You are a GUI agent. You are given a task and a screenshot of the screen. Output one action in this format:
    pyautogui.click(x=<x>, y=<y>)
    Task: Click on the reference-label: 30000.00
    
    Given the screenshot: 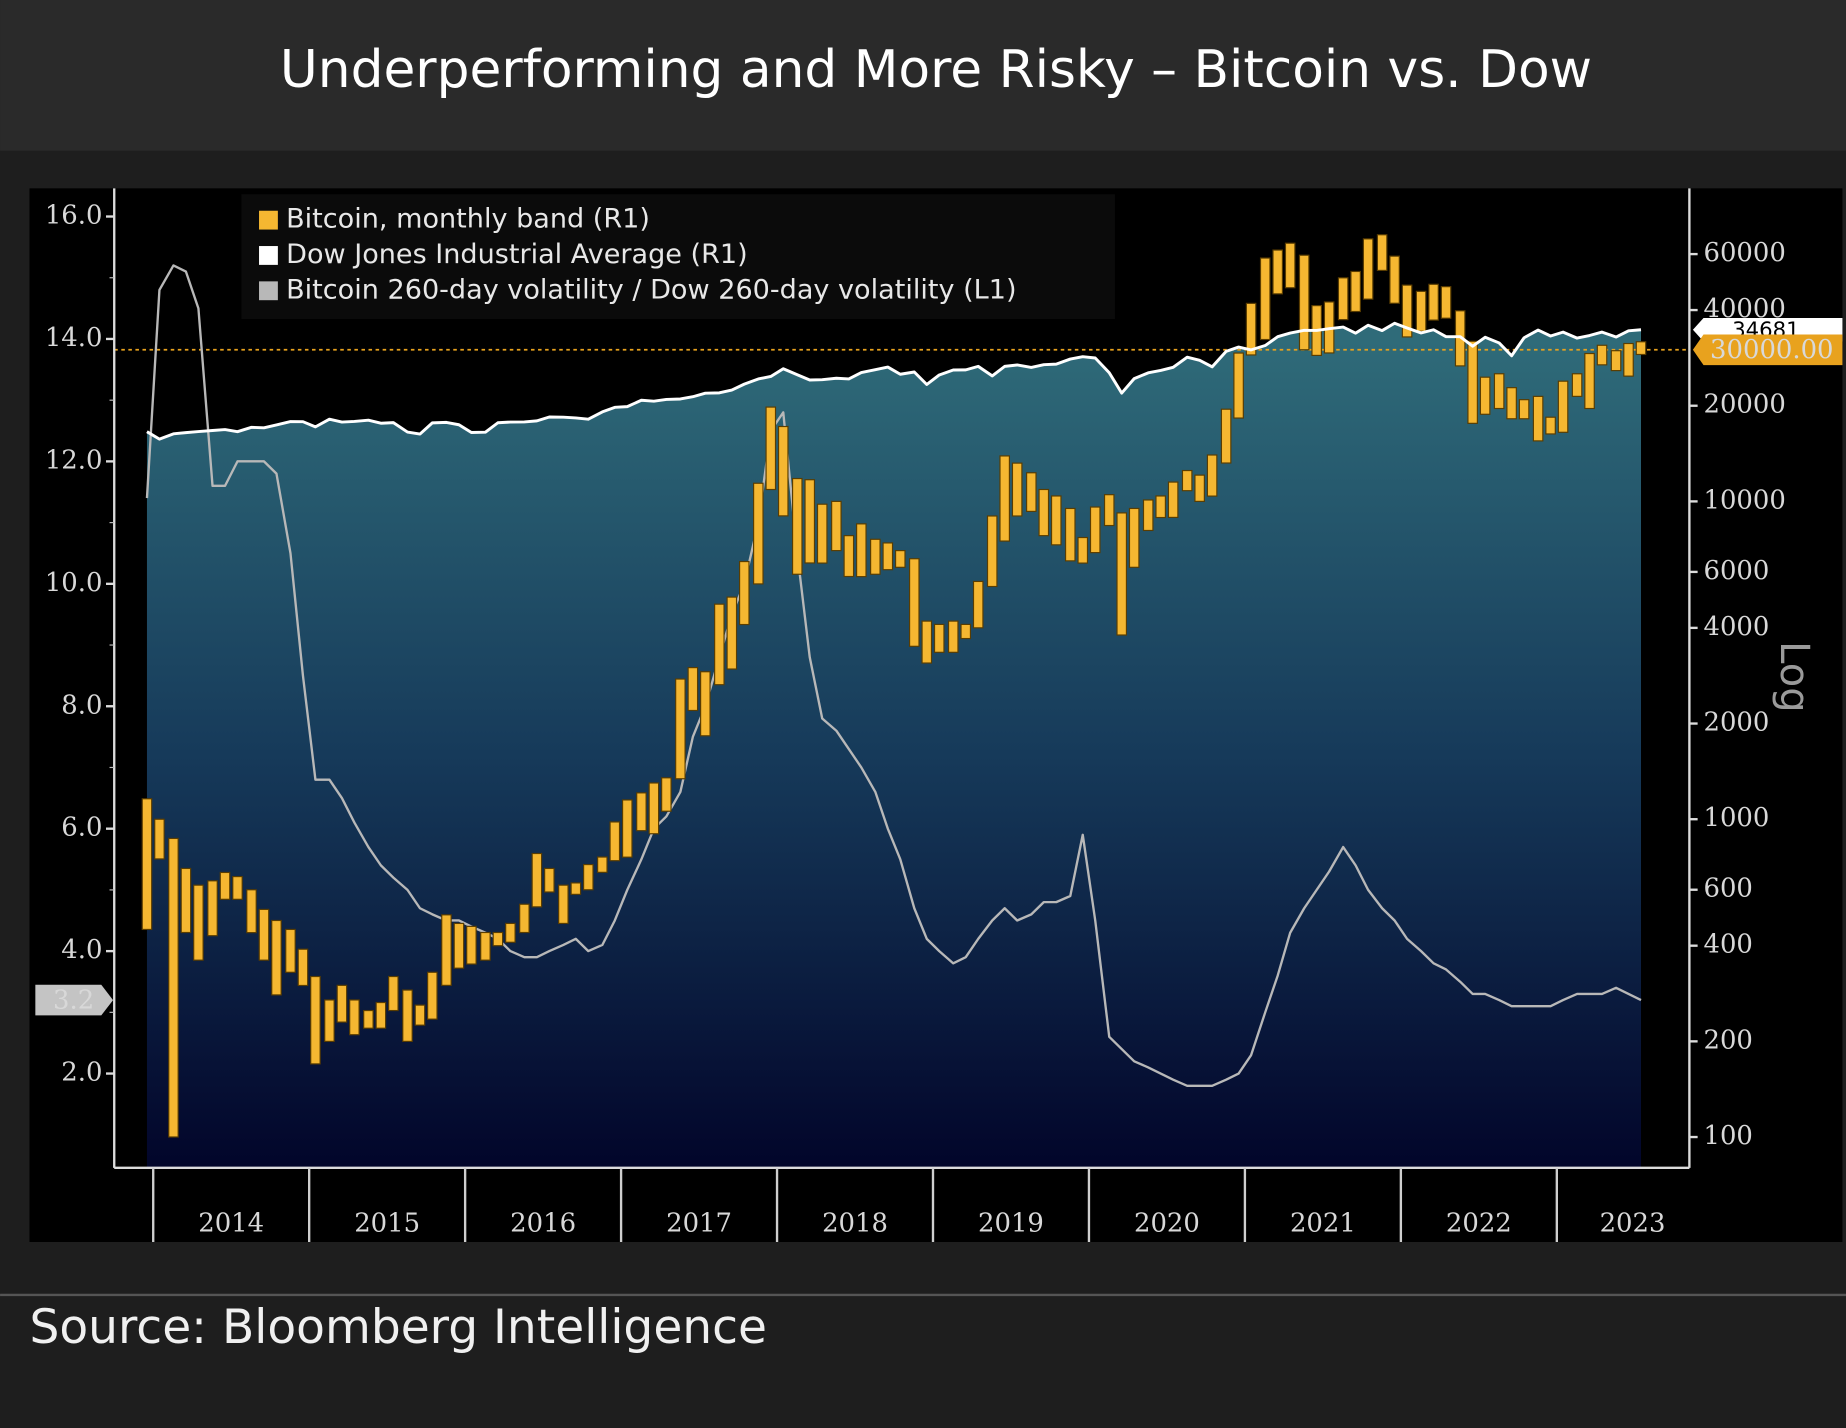 What is the action you would take?
    pyautogui.click(x=1771, y=350)
    